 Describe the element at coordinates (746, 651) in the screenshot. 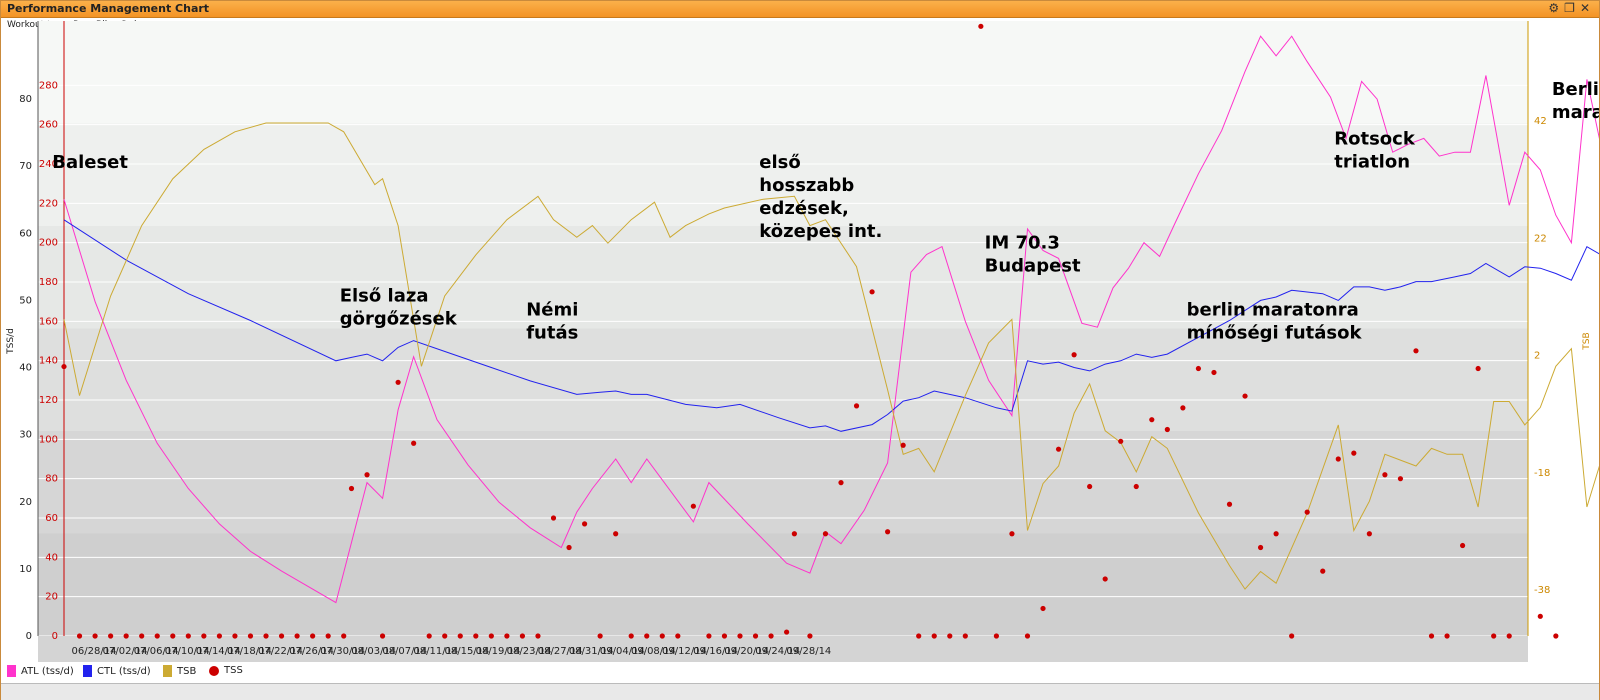

I see `x-tick-label: 09/20/14` at that location.